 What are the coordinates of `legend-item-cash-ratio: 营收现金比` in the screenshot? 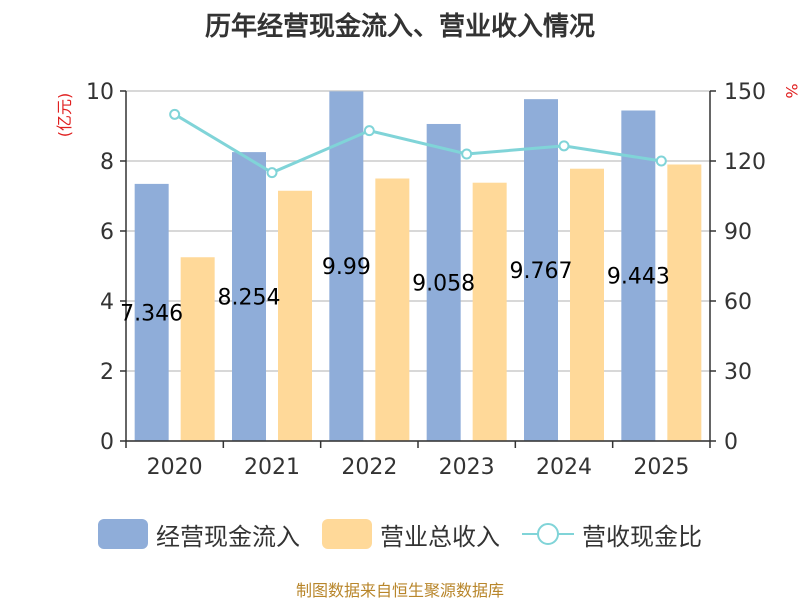 It's located at (612, 534).